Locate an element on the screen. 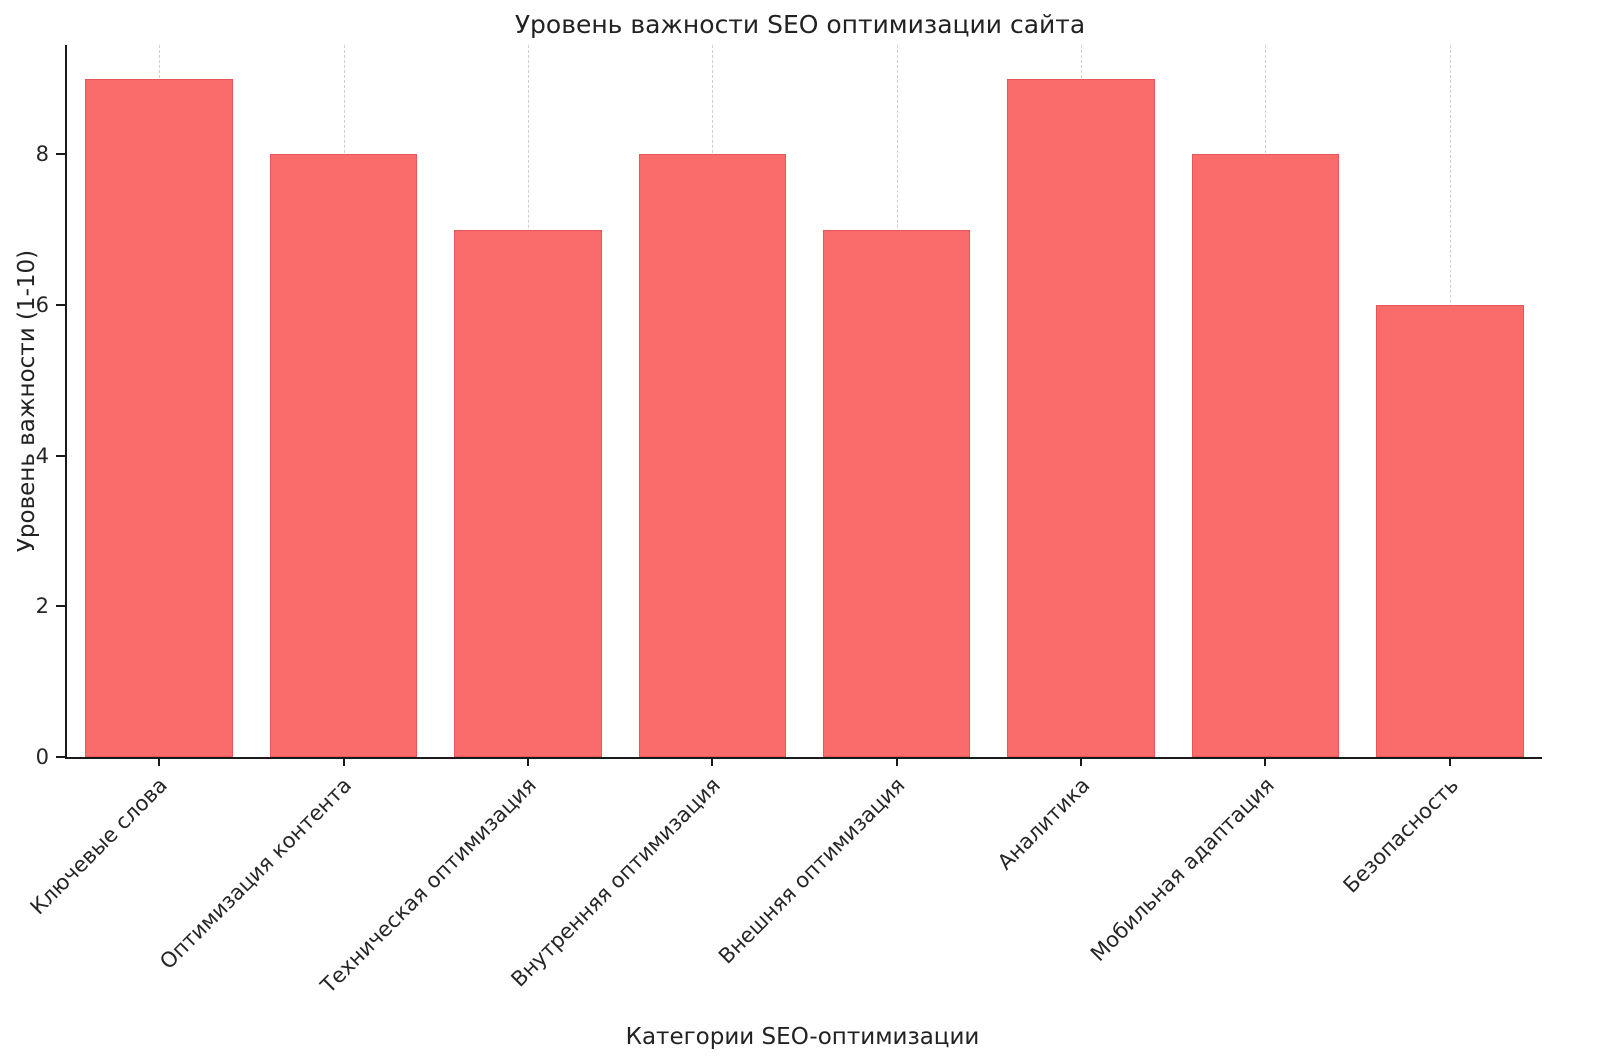 Image resolution: width=1600 pixels, height=1062 pixels. x-axis-label: Категории SEO-оптимизации is located at coordinates (802, 1037).